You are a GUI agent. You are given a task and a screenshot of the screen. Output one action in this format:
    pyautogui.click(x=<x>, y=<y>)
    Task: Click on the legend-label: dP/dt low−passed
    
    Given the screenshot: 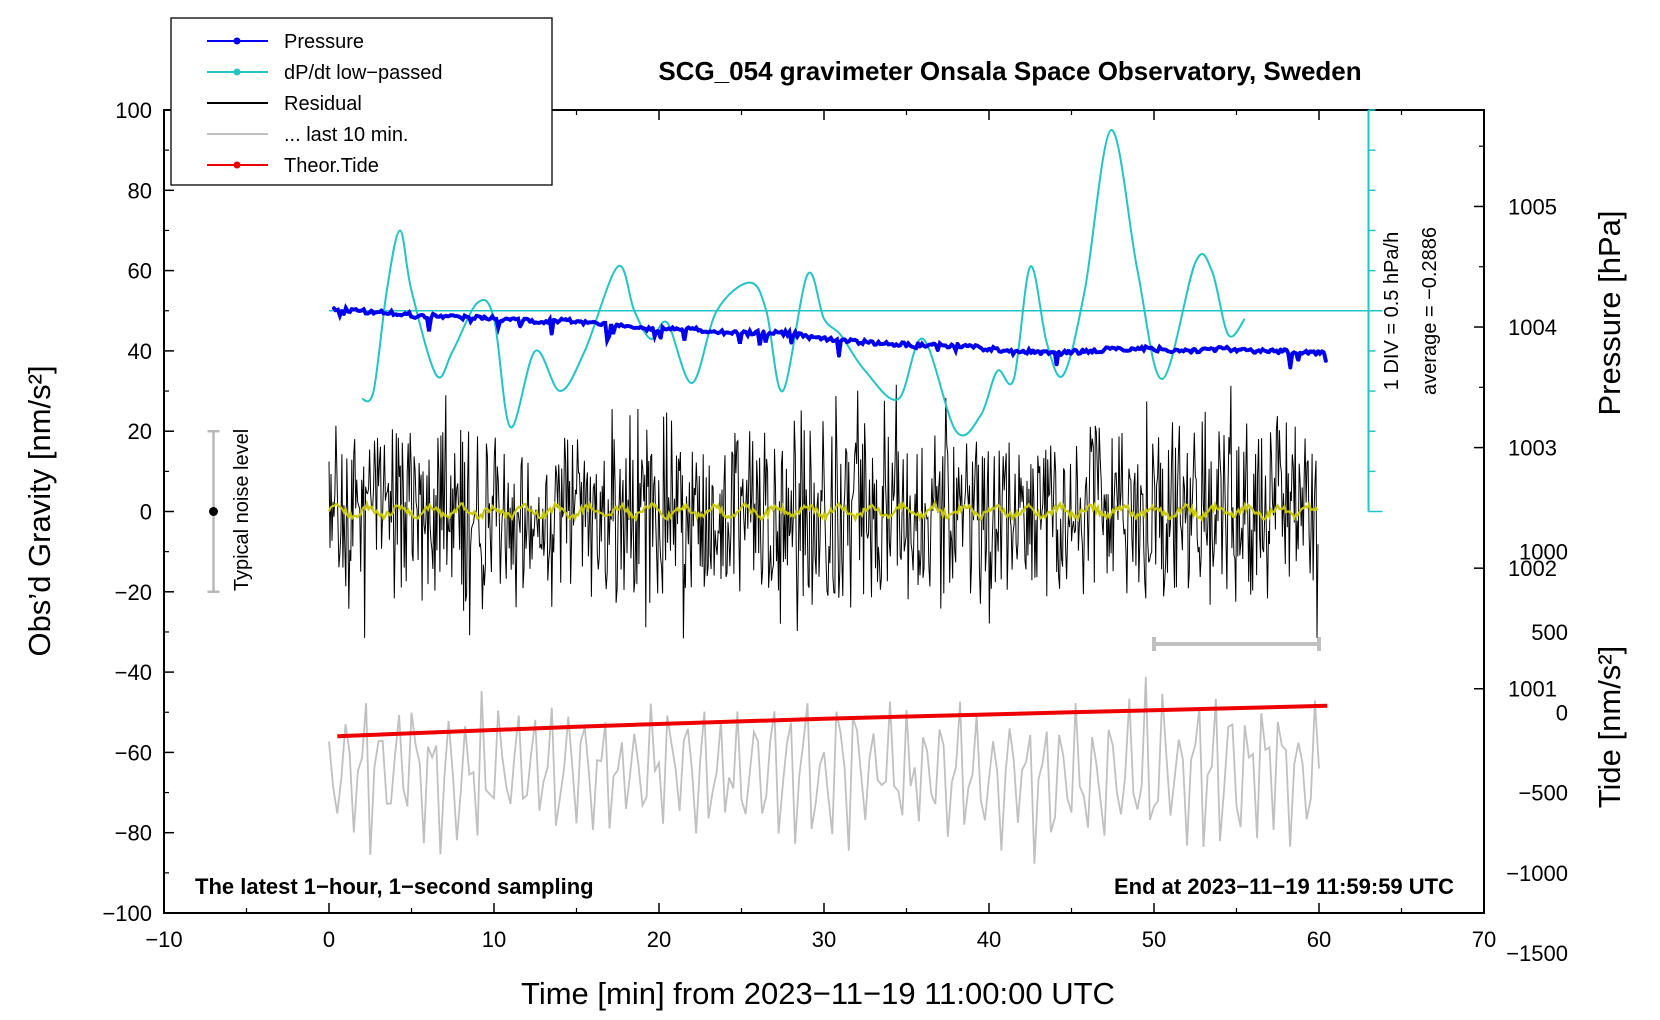 What is the action you would take?
    pyautogui.click(x=363, y=73)
    